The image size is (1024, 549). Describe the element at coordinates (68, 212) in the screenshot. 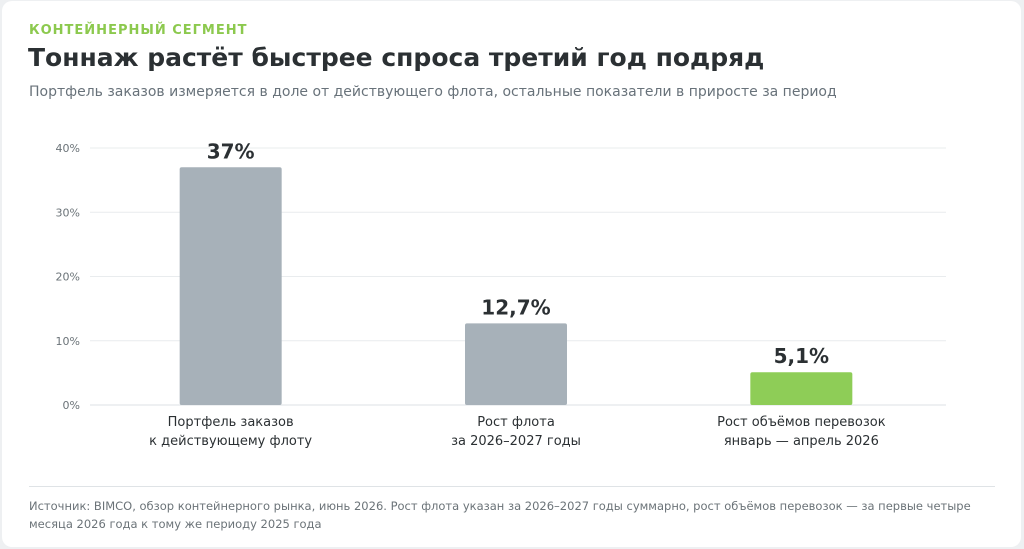

I see `y-tick-label: 30%` at that location.